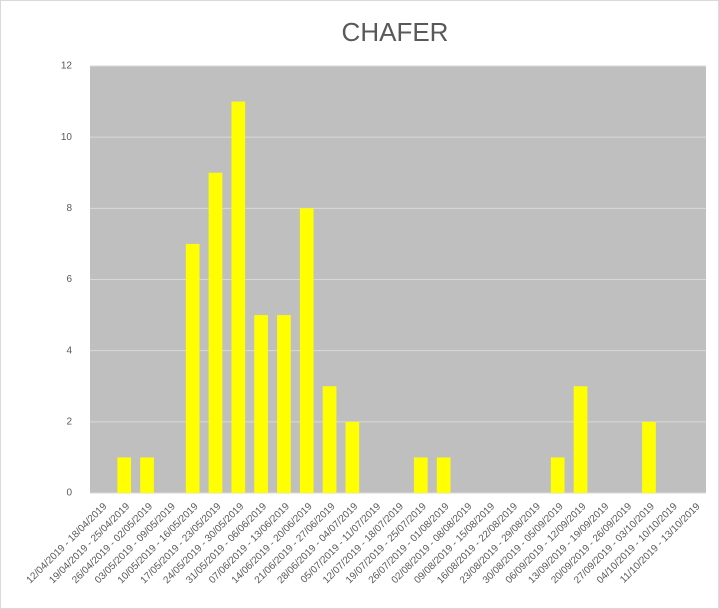 Image resolution: width=719 pixels, height=609 pixels. Describe the element at coordinates (69, 493) in the screenshot. I see `y-tick-label: 0` at that location.